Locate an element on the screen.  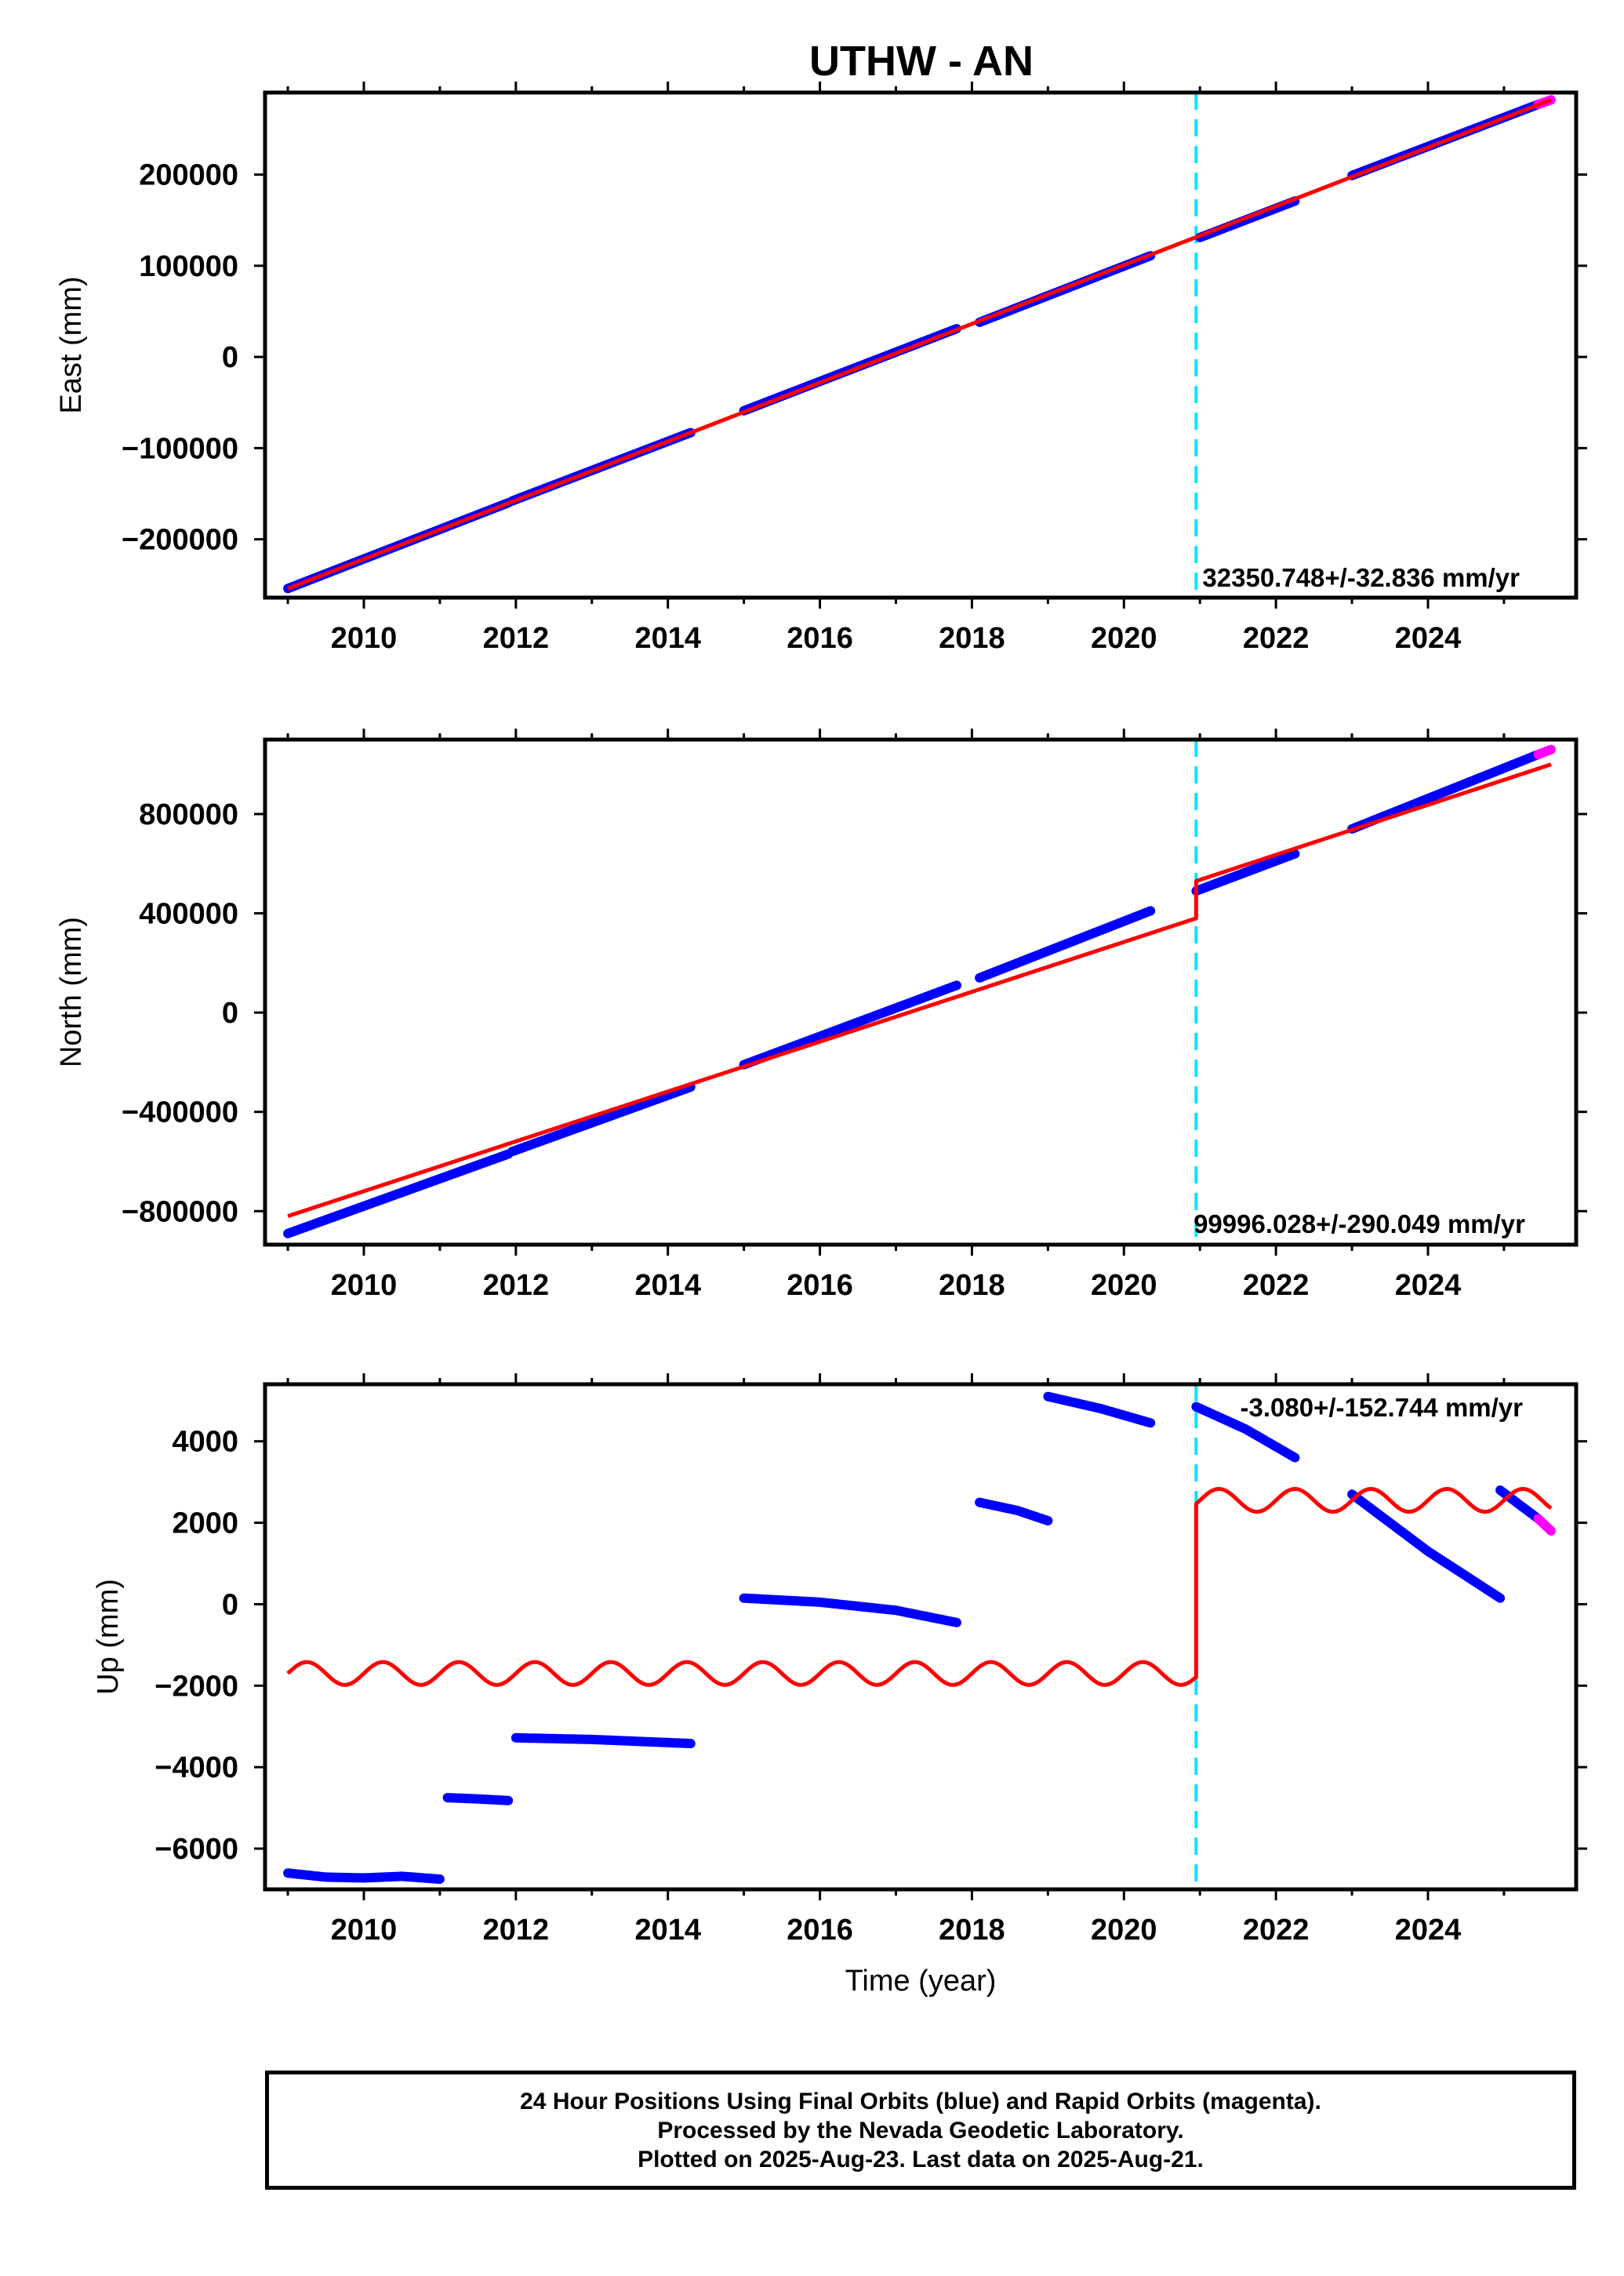
y-tick-label: 4000 is located at coordinates (205, 1443).